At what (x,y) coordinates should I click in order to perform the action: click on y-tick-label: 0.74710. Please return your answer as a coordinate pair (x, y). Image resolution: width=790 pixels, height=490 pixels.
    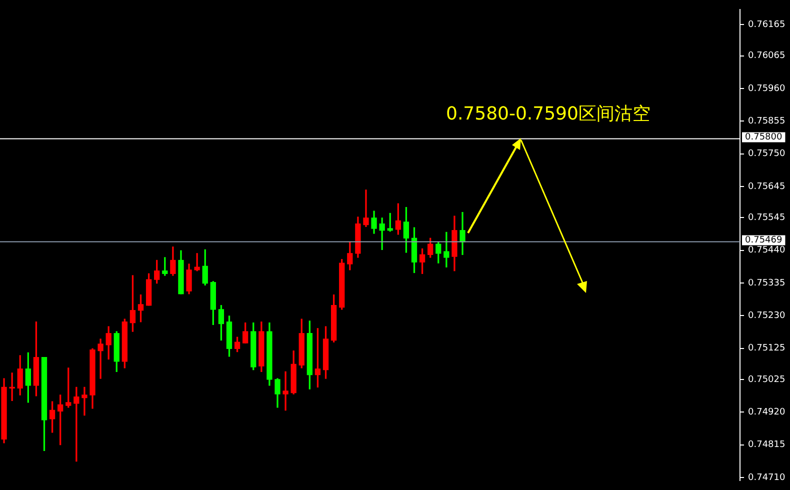
    Looking at the image, I should click on (767, 477).